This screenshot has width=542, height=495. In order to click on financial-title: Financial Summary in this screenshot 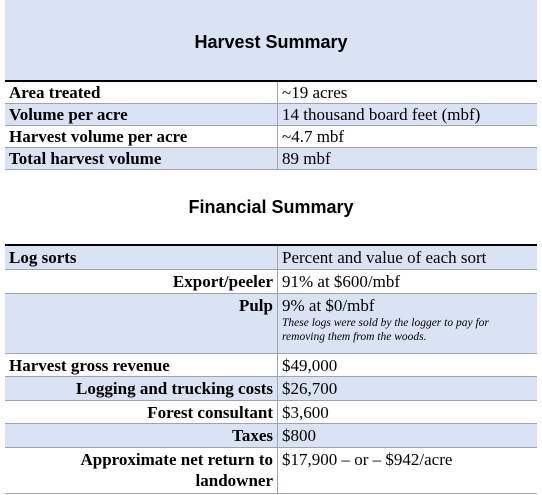, I will do `click(271, 207)`.